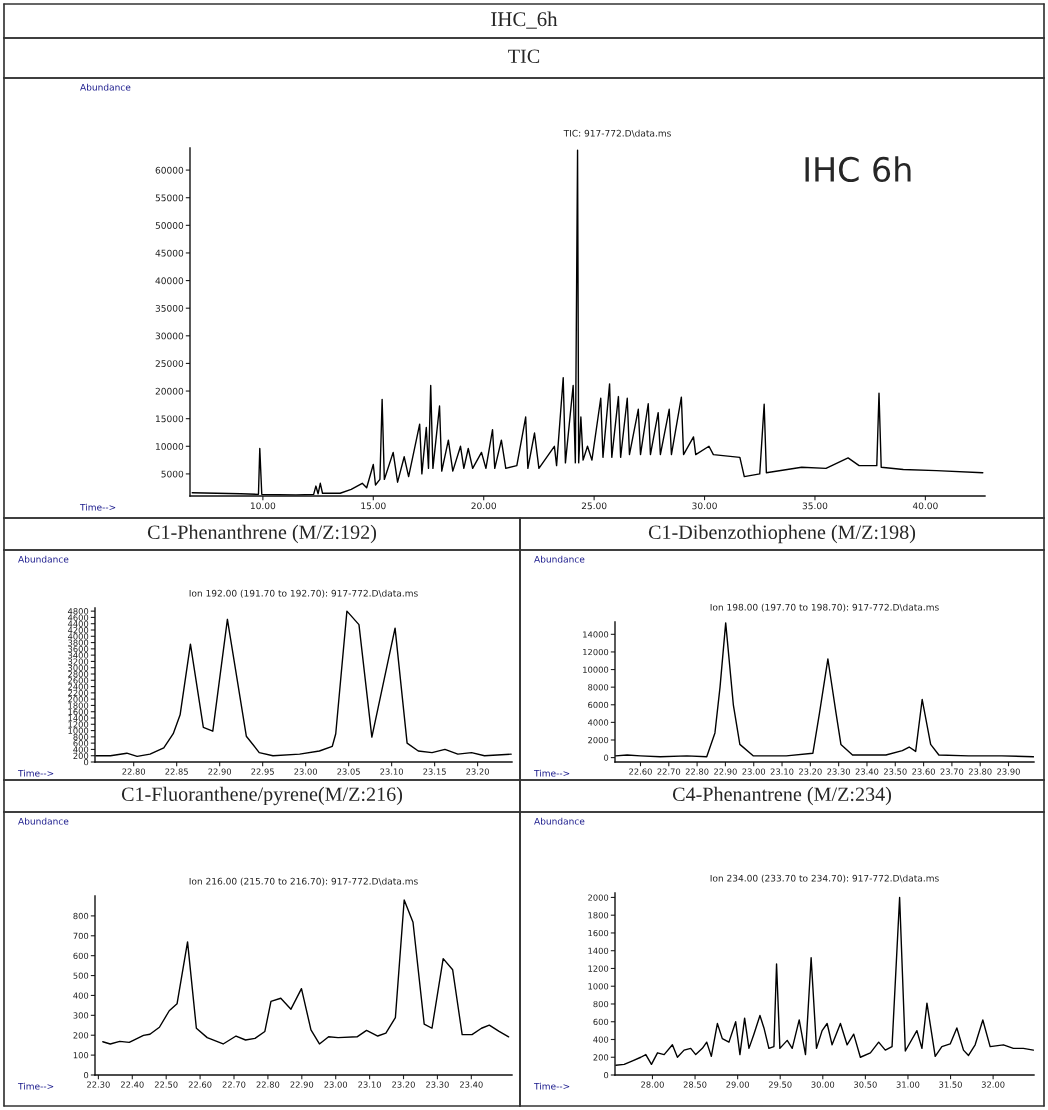 Image resolution: width=1048 pixels, height=1110 pixels. I want to click on annotation: IHC 6h, so click(858, 169).